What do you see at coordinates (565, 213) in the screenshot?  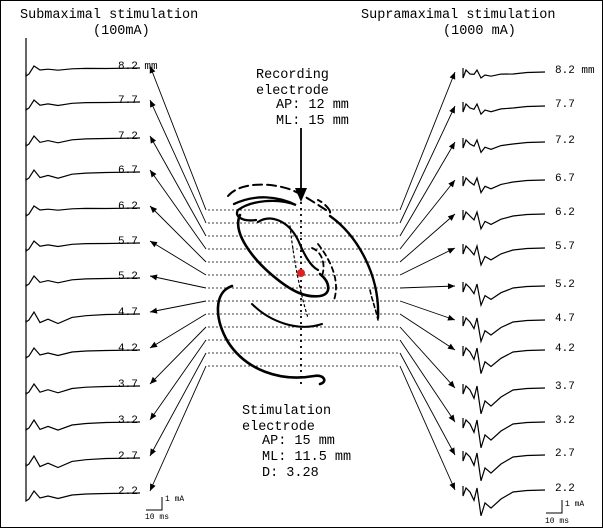 I see `right-depth-label: 6.2` at bounding box center [565, 213].